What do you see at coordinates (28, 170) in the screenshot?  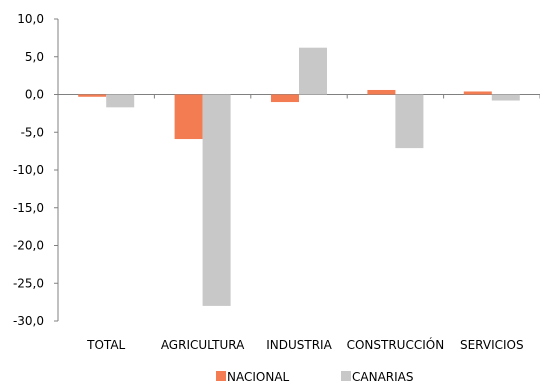 I see `y-tick-label: -10,0` at bounding box center [28, 170].